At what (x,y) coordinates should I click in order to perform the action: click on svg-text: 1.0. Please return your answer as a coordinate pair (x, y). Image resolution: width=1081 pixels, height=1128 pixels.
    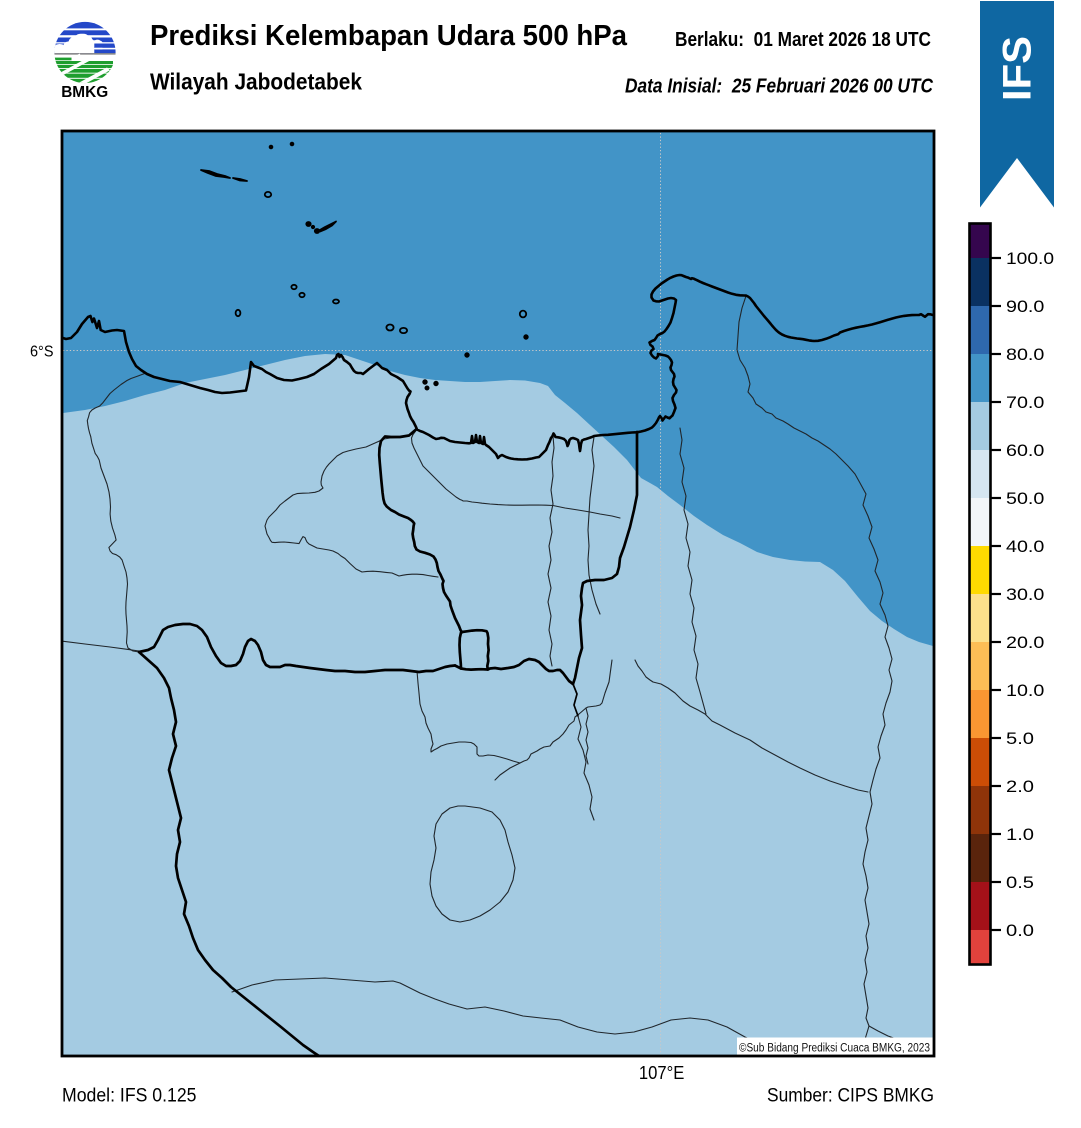
    Looking at the image, I should click on (1020, 834).